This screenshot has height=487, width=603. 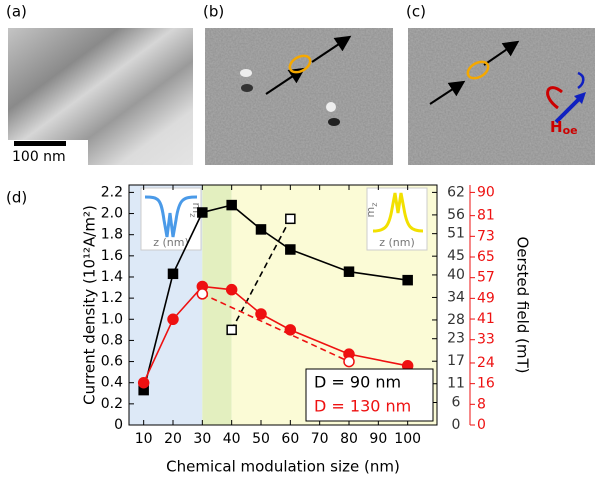 What do you see at coordinates (486, 236) in the screenshot?
I see `y3-tick-label: 73` at bounding box center [486, 236].